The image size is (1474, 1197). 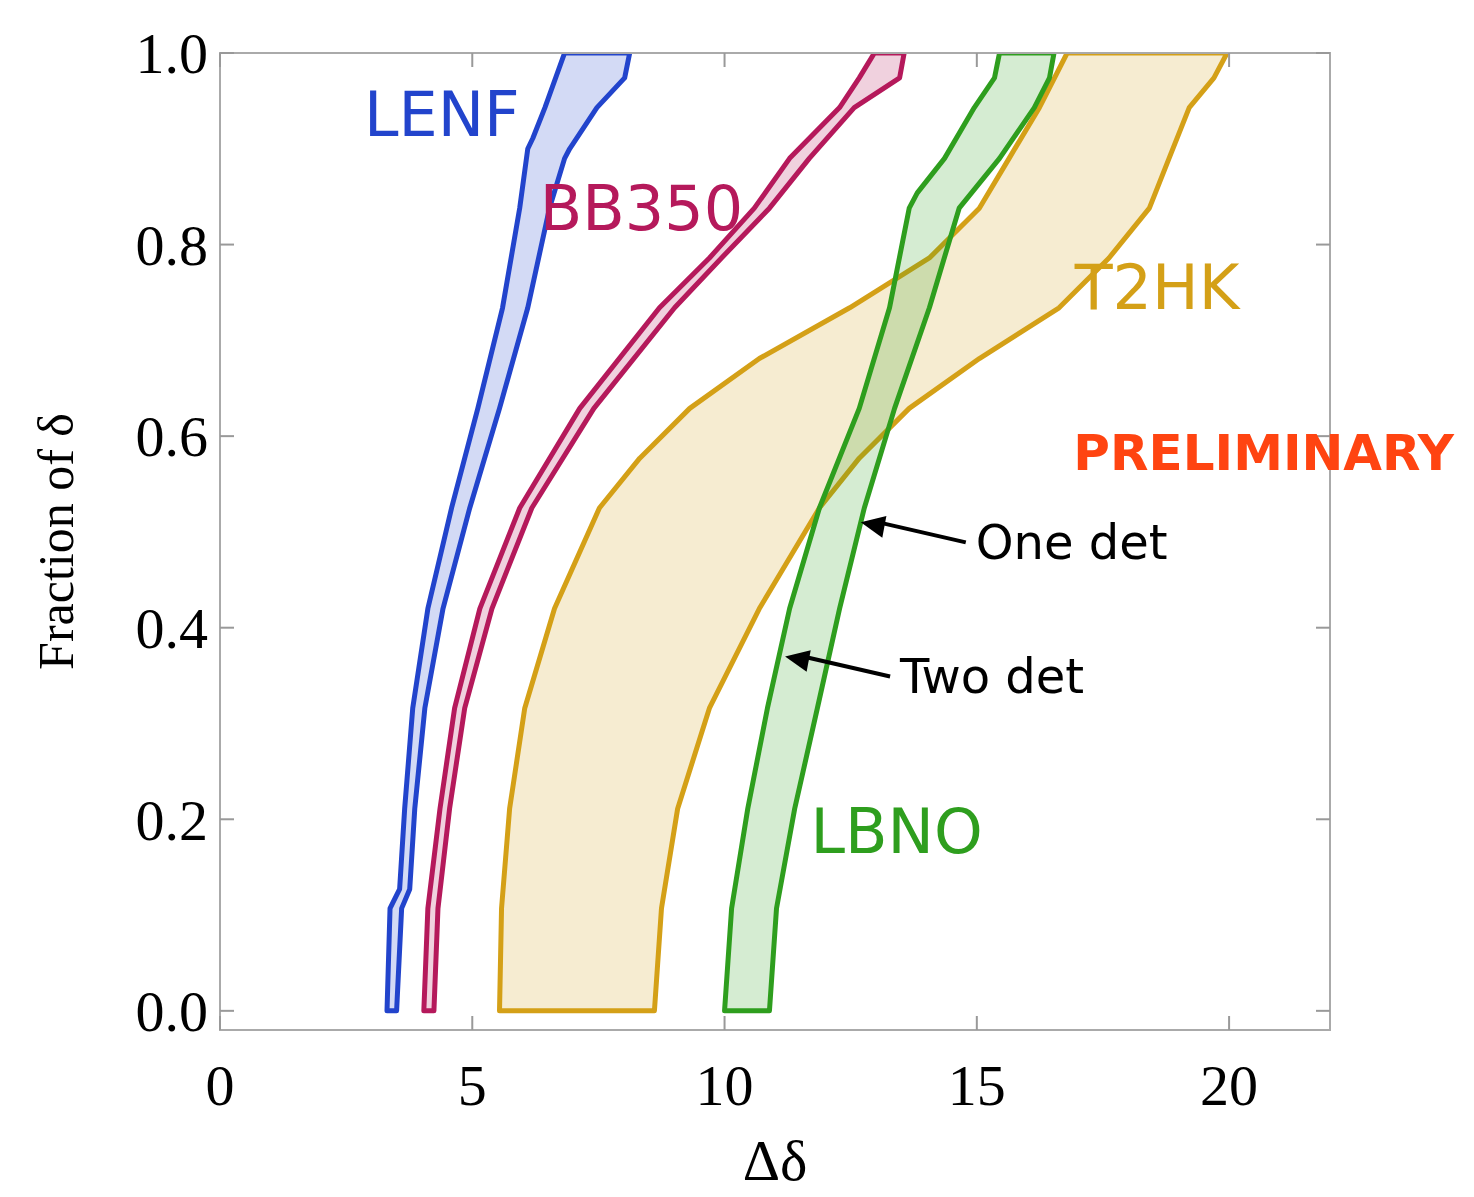 What do you see at coordinates (171, 629) in the screenshot?
I see `y-tick-label: 0.4` at bounding box center [171, 629].